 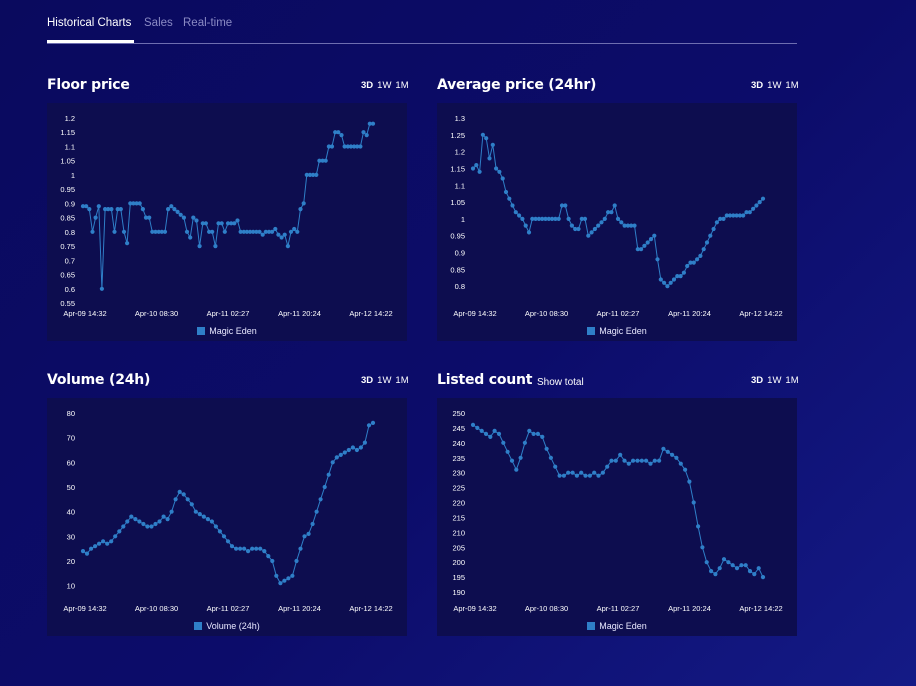 I want to click on range-3d-button: 3D, so click(x=367, y=85).